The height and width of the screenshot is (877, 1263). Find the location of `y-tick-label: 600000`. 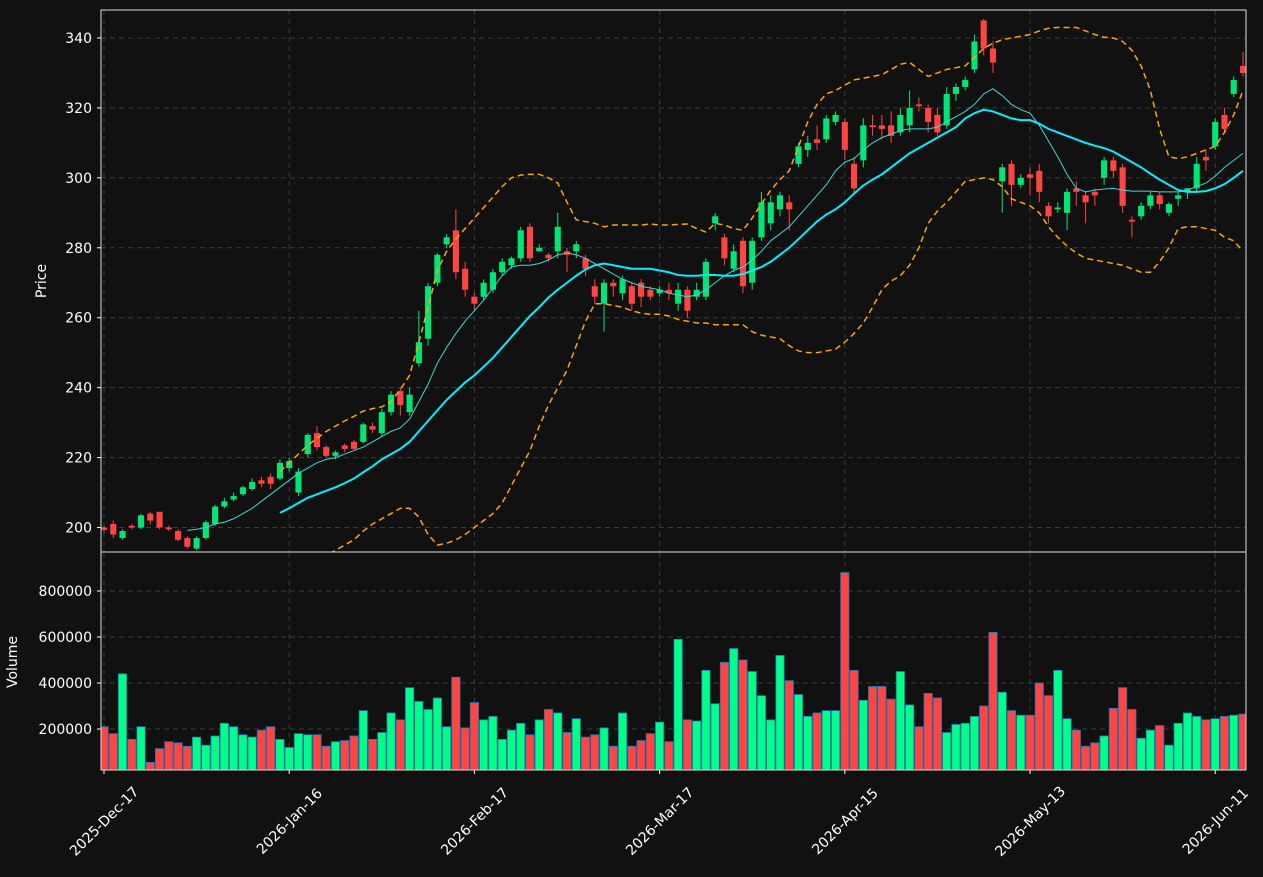

y-tick-label: 600000 is located at coordinates (65, 638).